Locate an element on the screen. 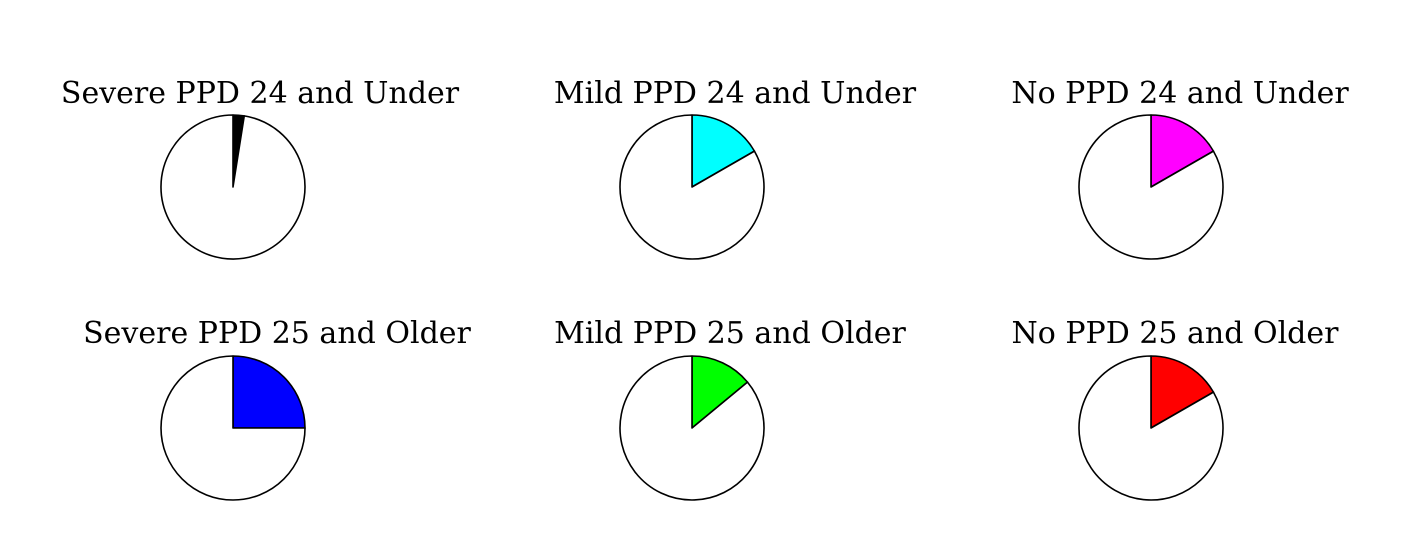 The width and height of the screenshot is (1406, 551). pie-panel-no-25-older: No PPD 25 and Older is located at coordinates (1176, 408).